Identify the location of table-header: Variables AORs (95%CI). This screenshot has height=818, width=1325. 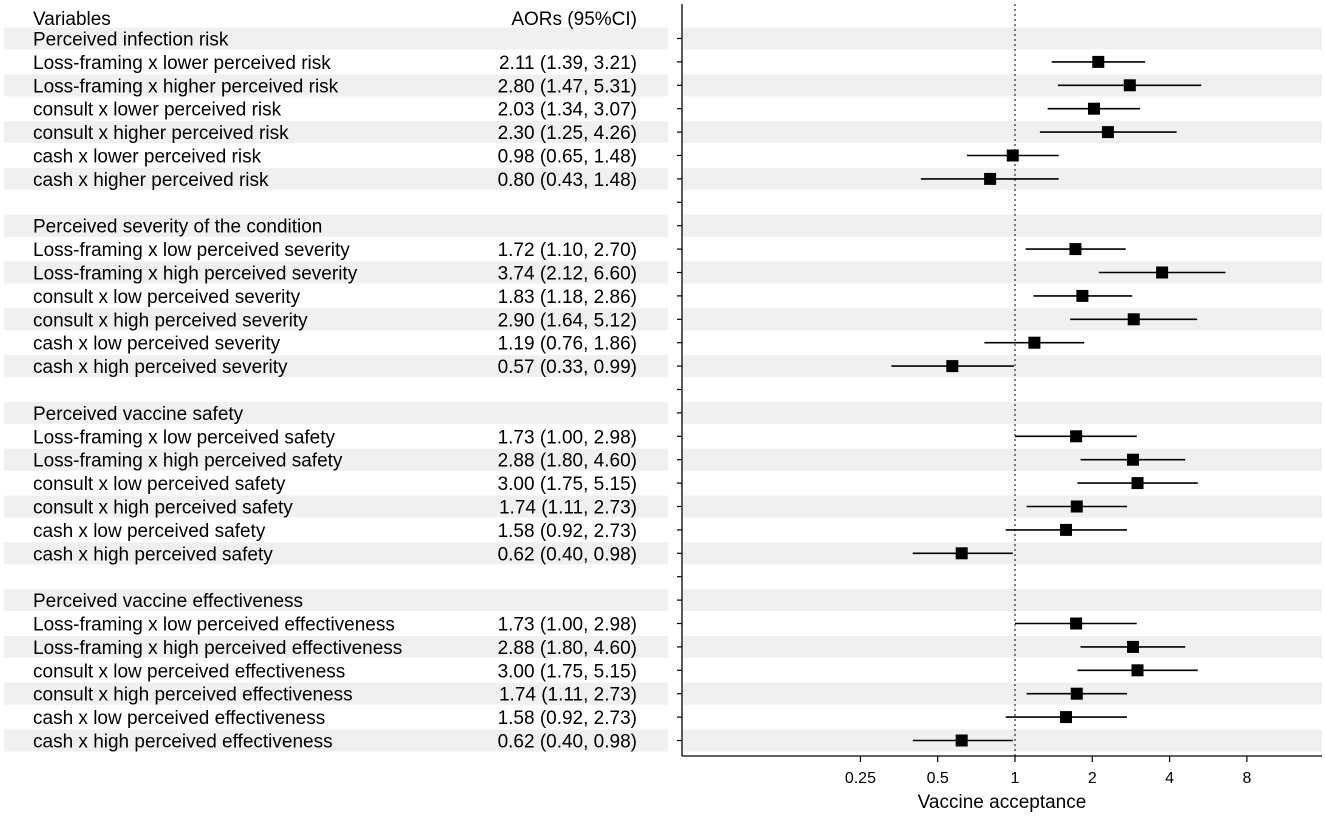
(335, 19).